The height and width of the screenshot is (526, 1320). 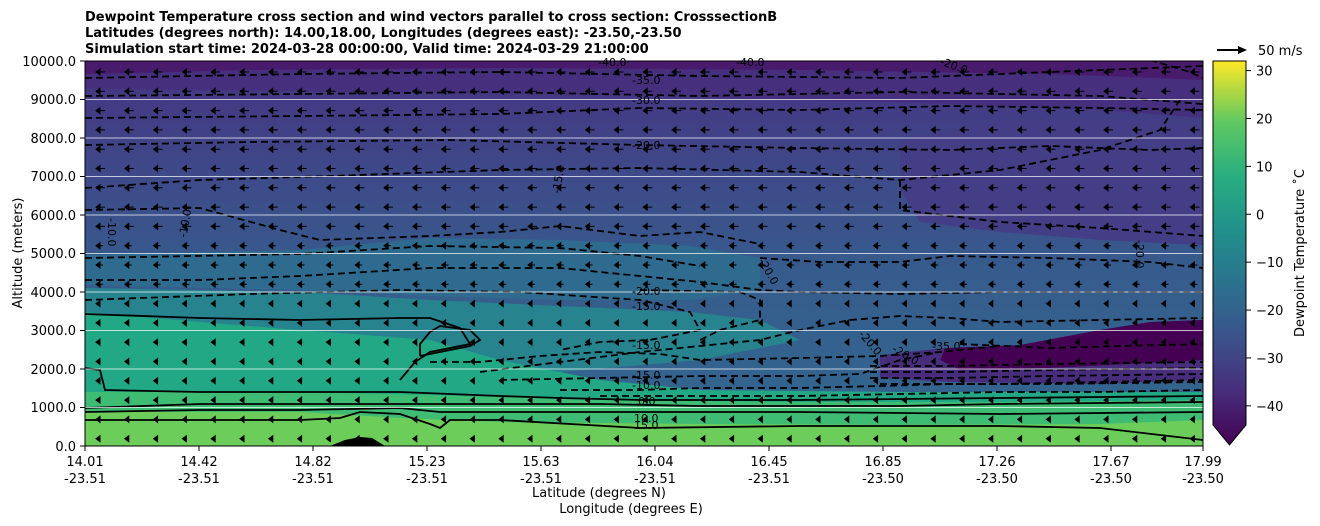 I want to click on x-tick-lat: 14.42, so click(x=198, y=462).